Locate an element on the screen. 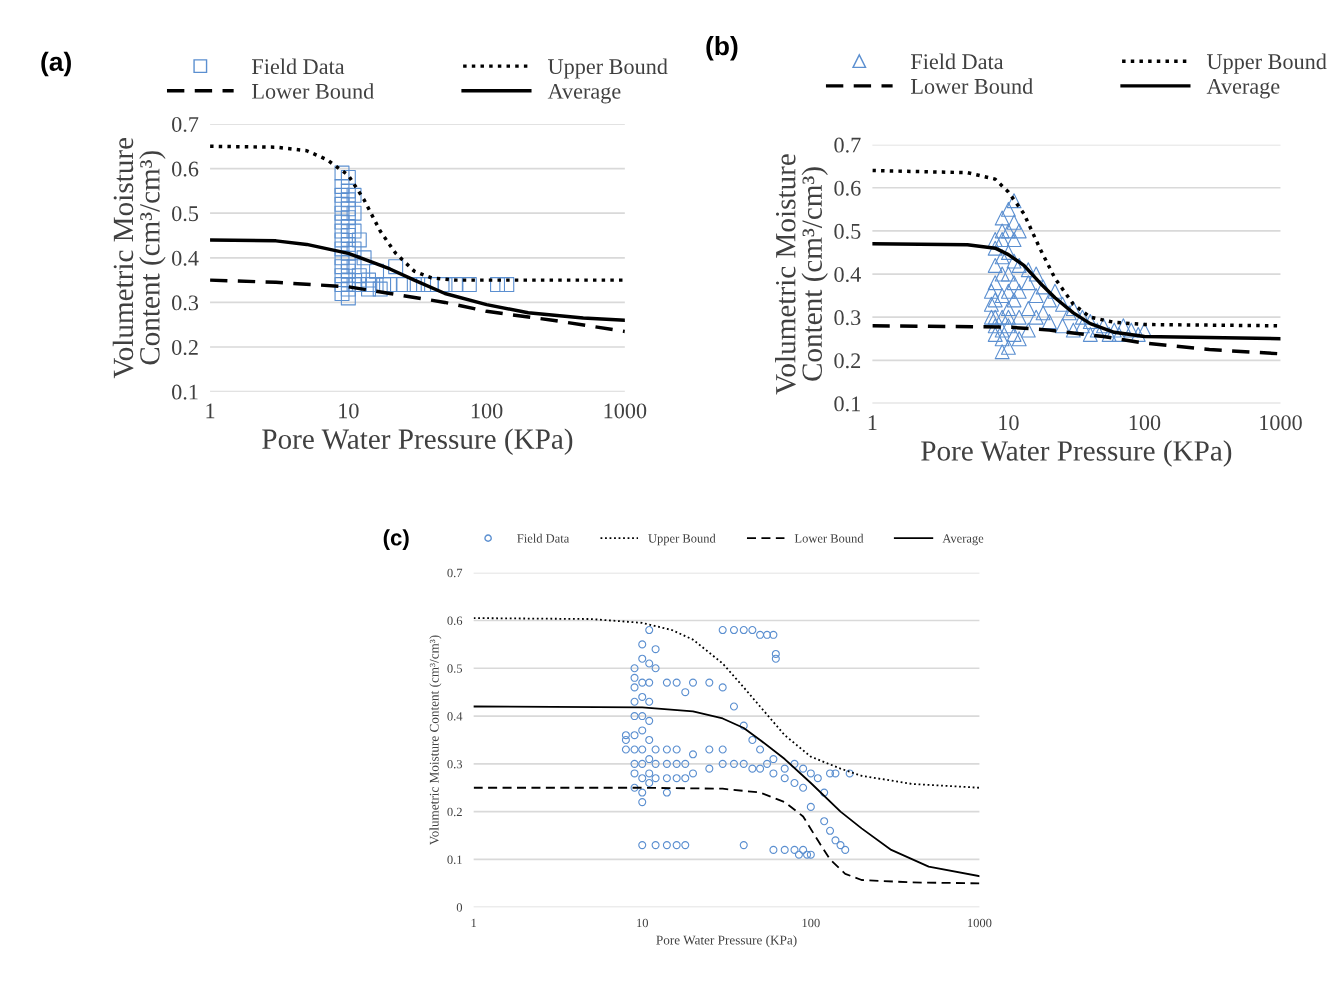 The height and width of the screenshot is (984, 1338). chart-title: (b) is located at coordinates (722, 48).